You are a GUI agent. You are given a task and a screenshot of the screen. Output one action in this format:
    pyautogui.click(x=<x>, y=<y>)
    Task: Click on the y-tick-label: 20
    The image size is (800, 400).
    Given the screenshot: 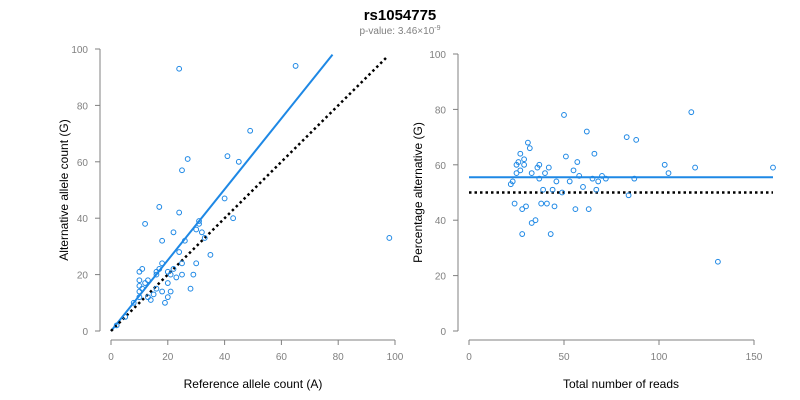 What is the action you would take?
    pyautogui.click(x=441, y=277)
    